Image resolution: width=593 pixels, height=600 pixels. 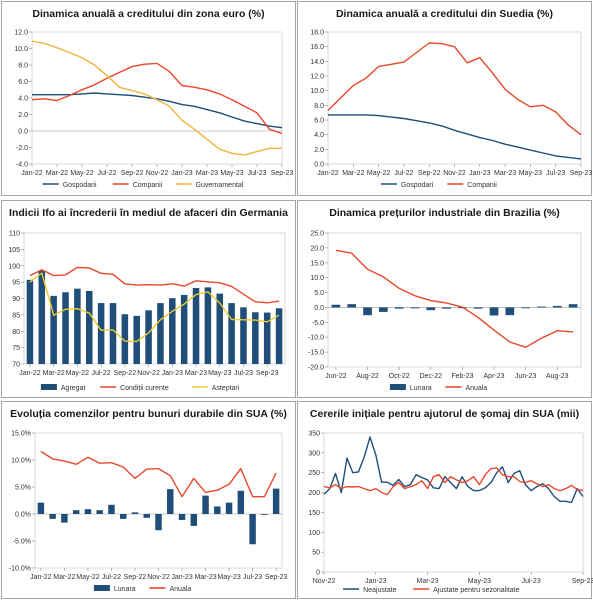 What do you see at coordinates (16, 332) in the screenshot?
I see `y-tick-label: 80` at bounding box center [16, 332].